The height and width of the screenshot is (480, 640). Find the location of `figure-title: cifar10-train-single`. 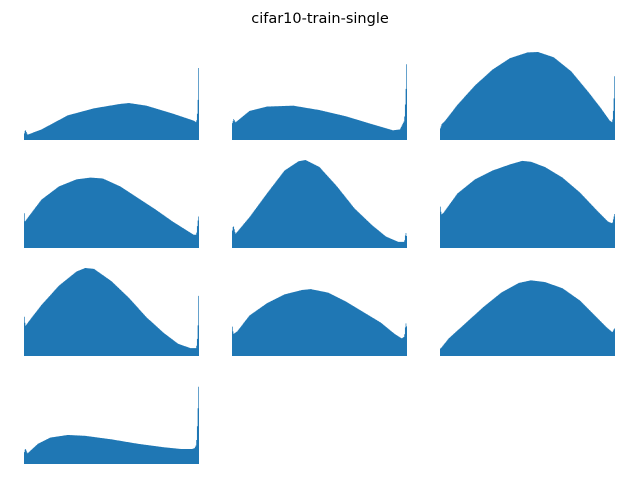

figure-title: cifar10-train-single is located at coordinates (320, 19).